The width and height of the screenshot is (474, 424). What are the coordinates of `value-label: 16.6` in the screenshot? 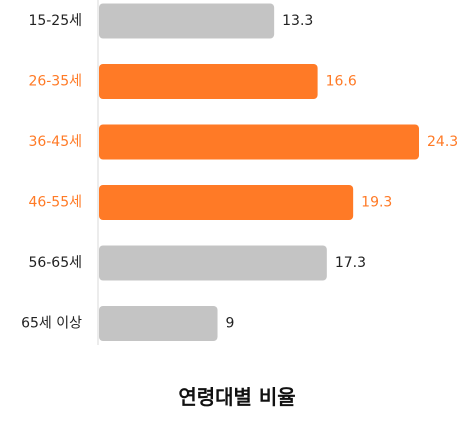 It's located at (341, 82).